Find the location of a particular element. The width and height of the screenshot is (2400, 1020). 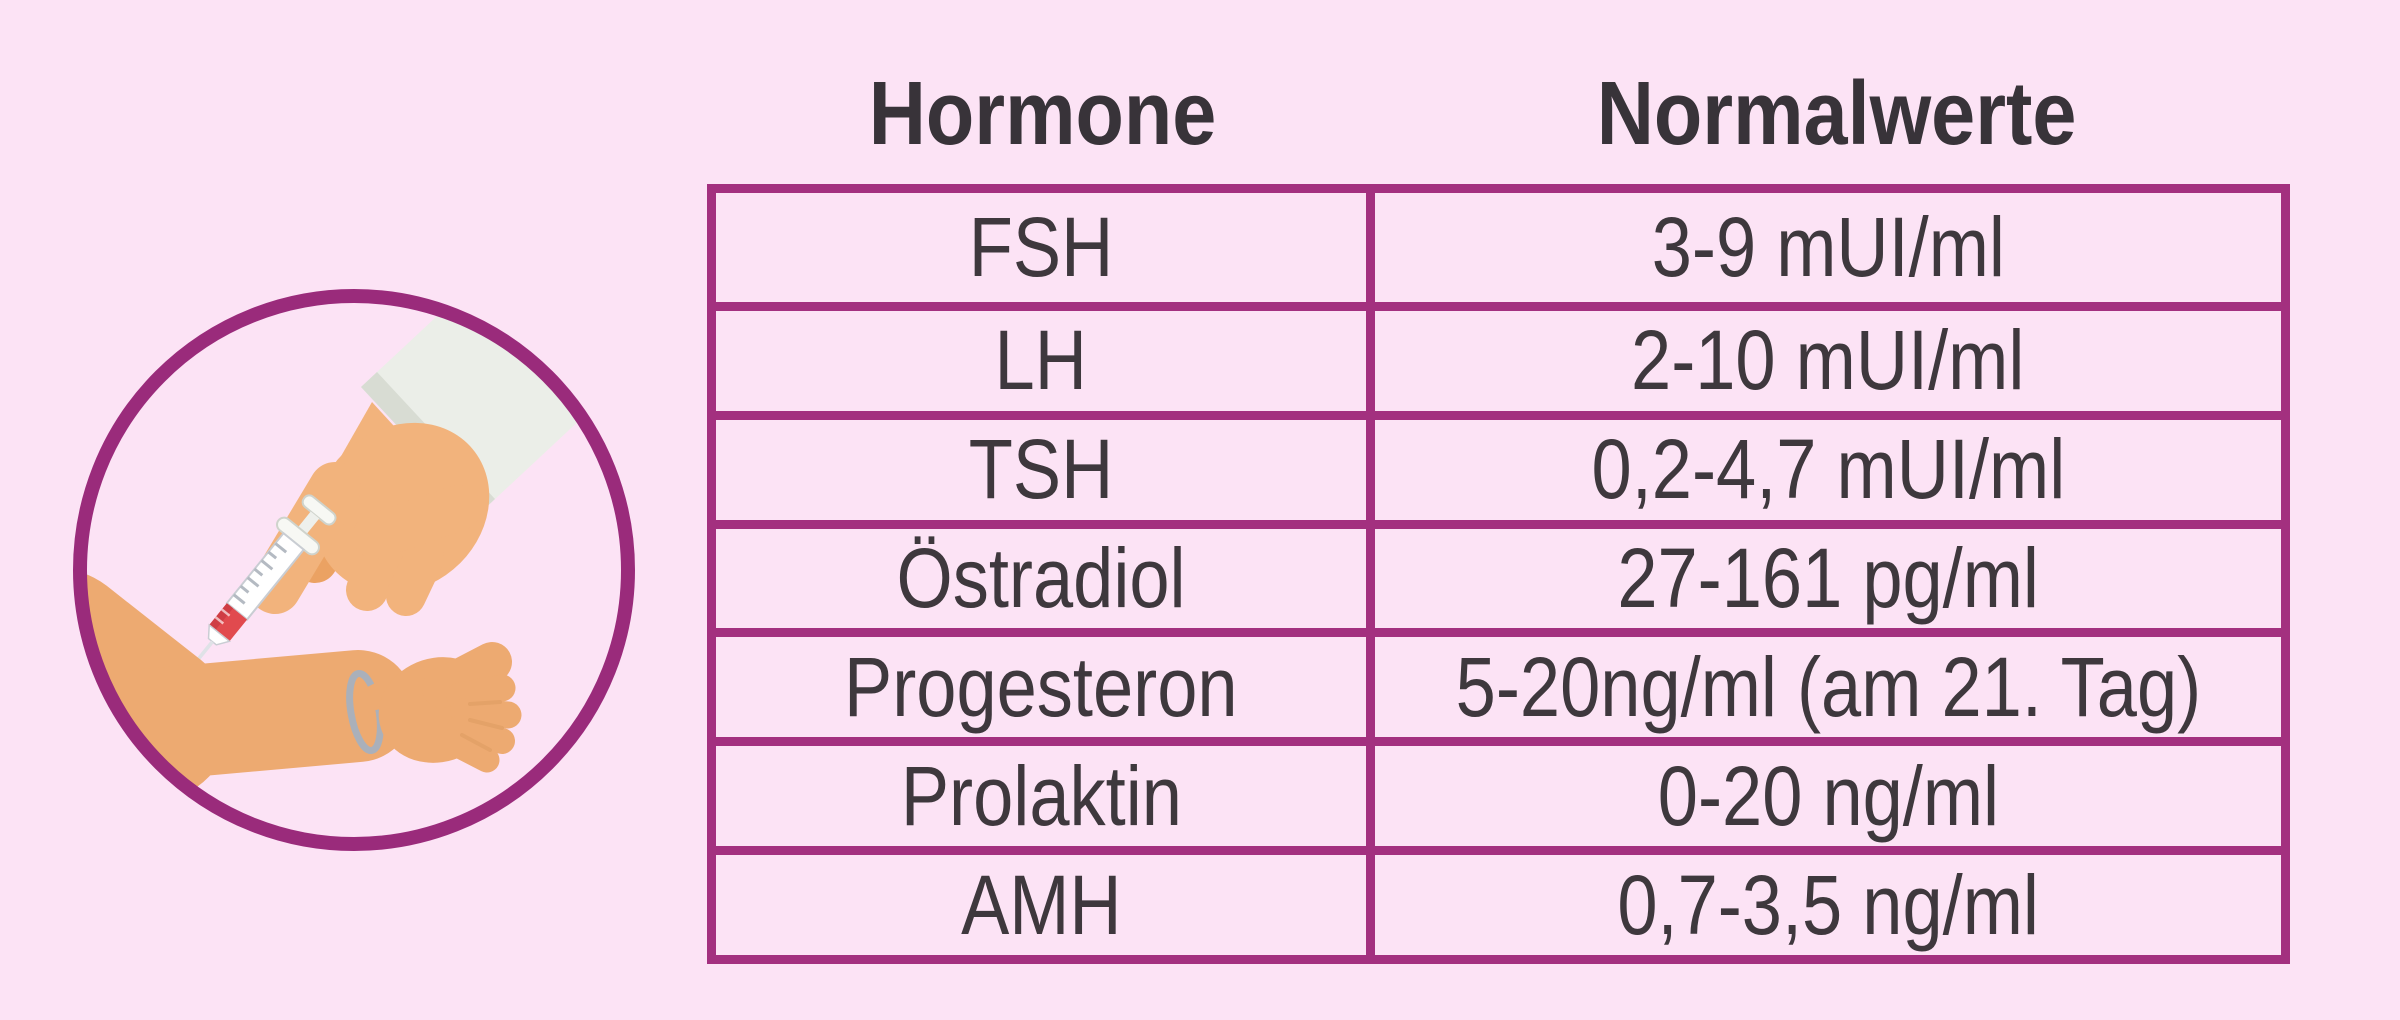

patient-thumb is located at coordinates (467, 675).